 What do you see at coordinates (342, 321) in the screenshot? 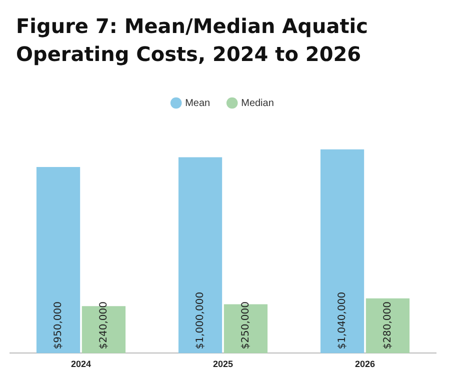
I see `data-label: $1,040,000` at bounding box center [342, 321].